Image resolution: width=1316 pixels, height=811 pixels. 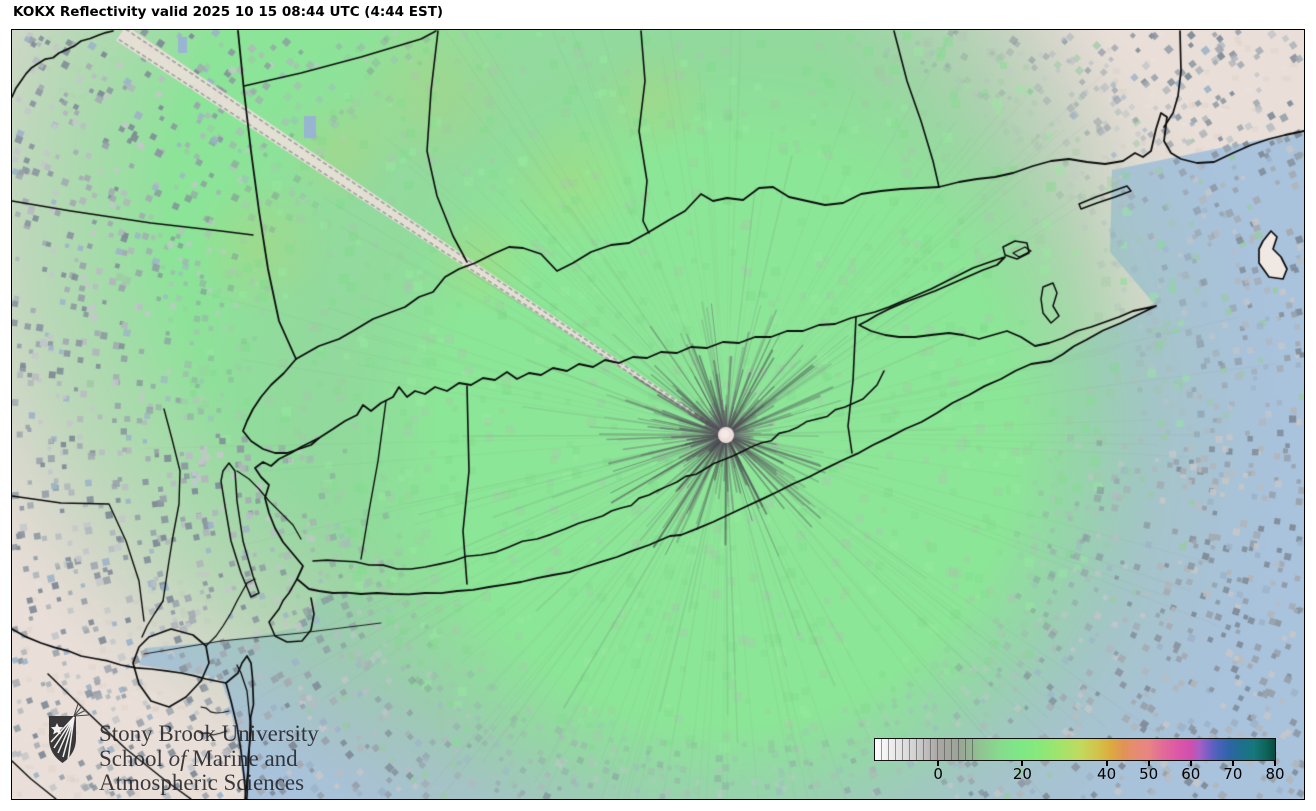 I want to click on stony-brook-shield-icon, so click(x=69, y=733).